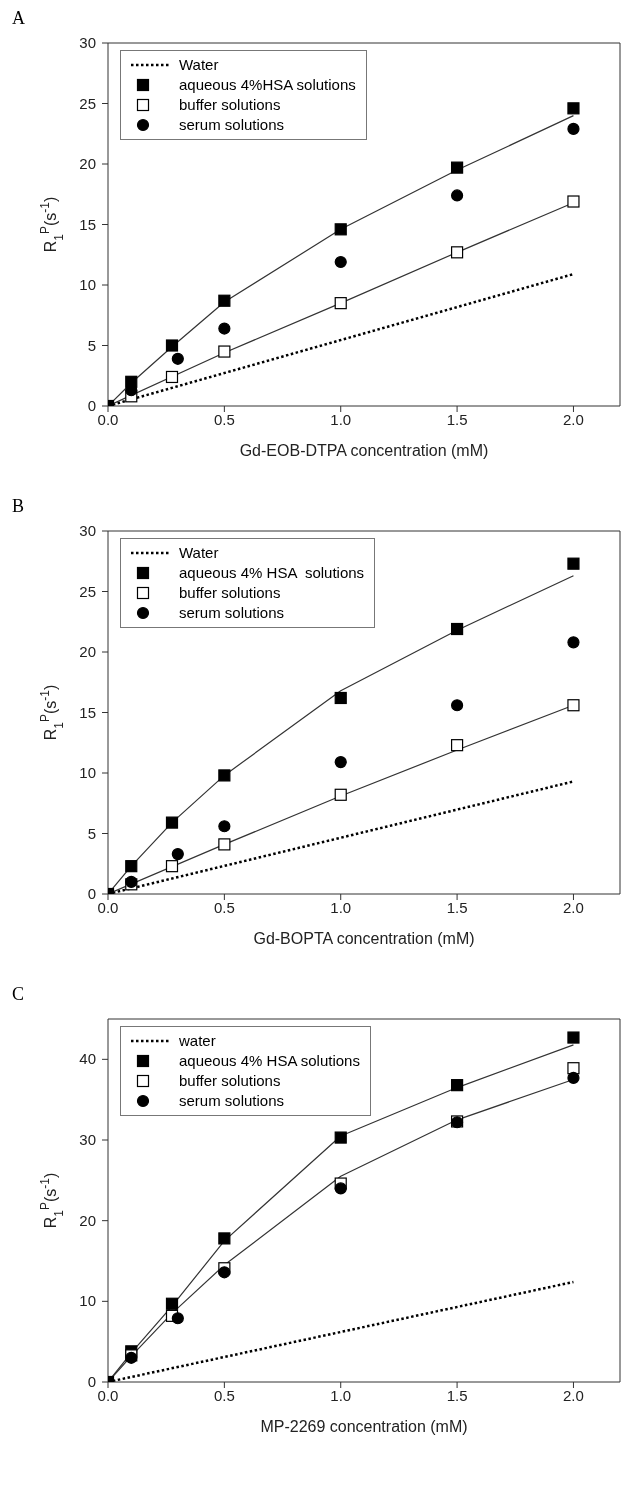 The width and height of the screenshot is (643, 1496). Describe the element at coordinates (18, 18) in the screenshot. I see `chart-title: A` at that location.